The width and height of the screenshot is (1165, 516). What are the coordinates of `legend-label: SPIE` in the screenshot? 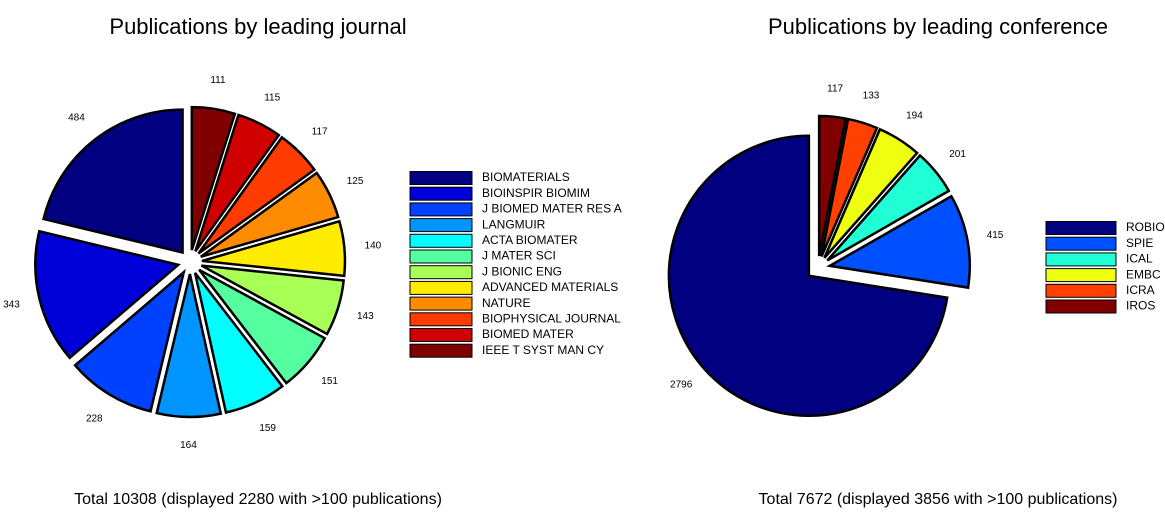 It's located at (1139, 243).